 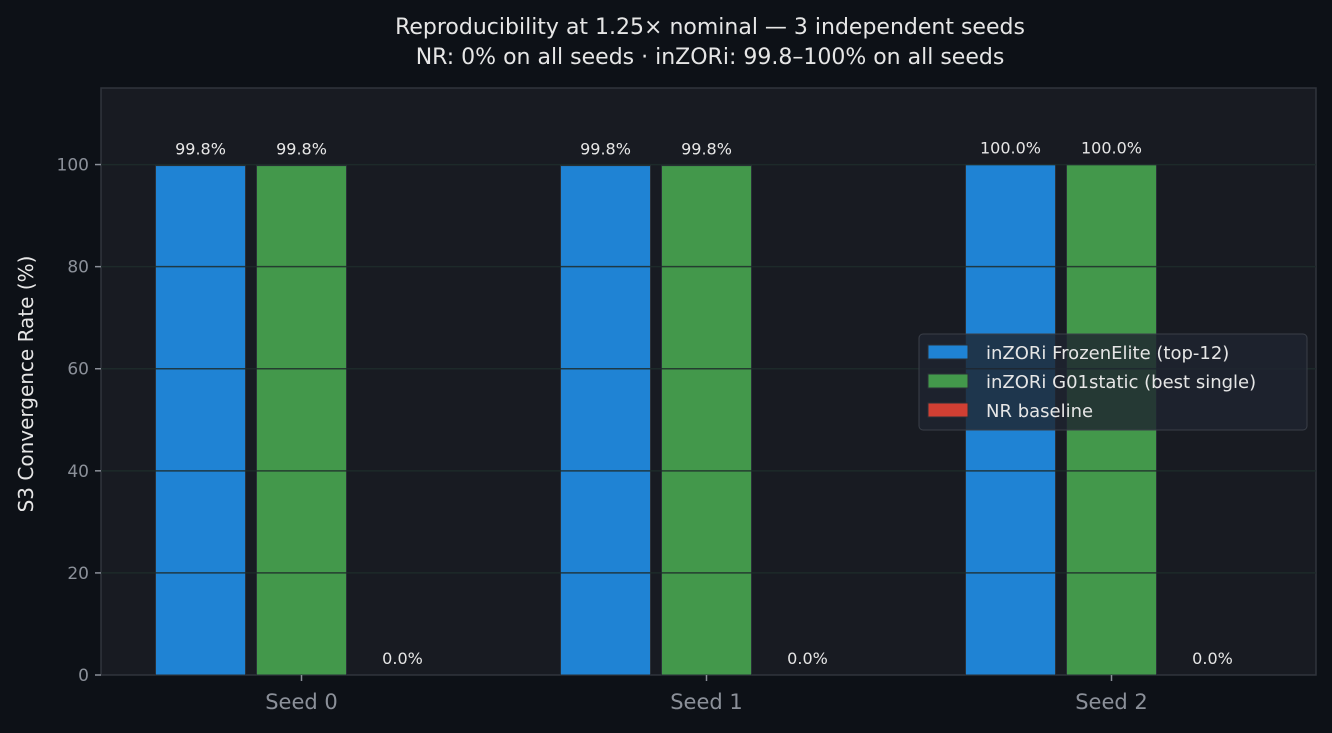 What do you see at coordinates (26, 384) in the screenshot?
I see `y-axis-label: S3 Convergence Rate (%)` at bounding box center [26, 384].